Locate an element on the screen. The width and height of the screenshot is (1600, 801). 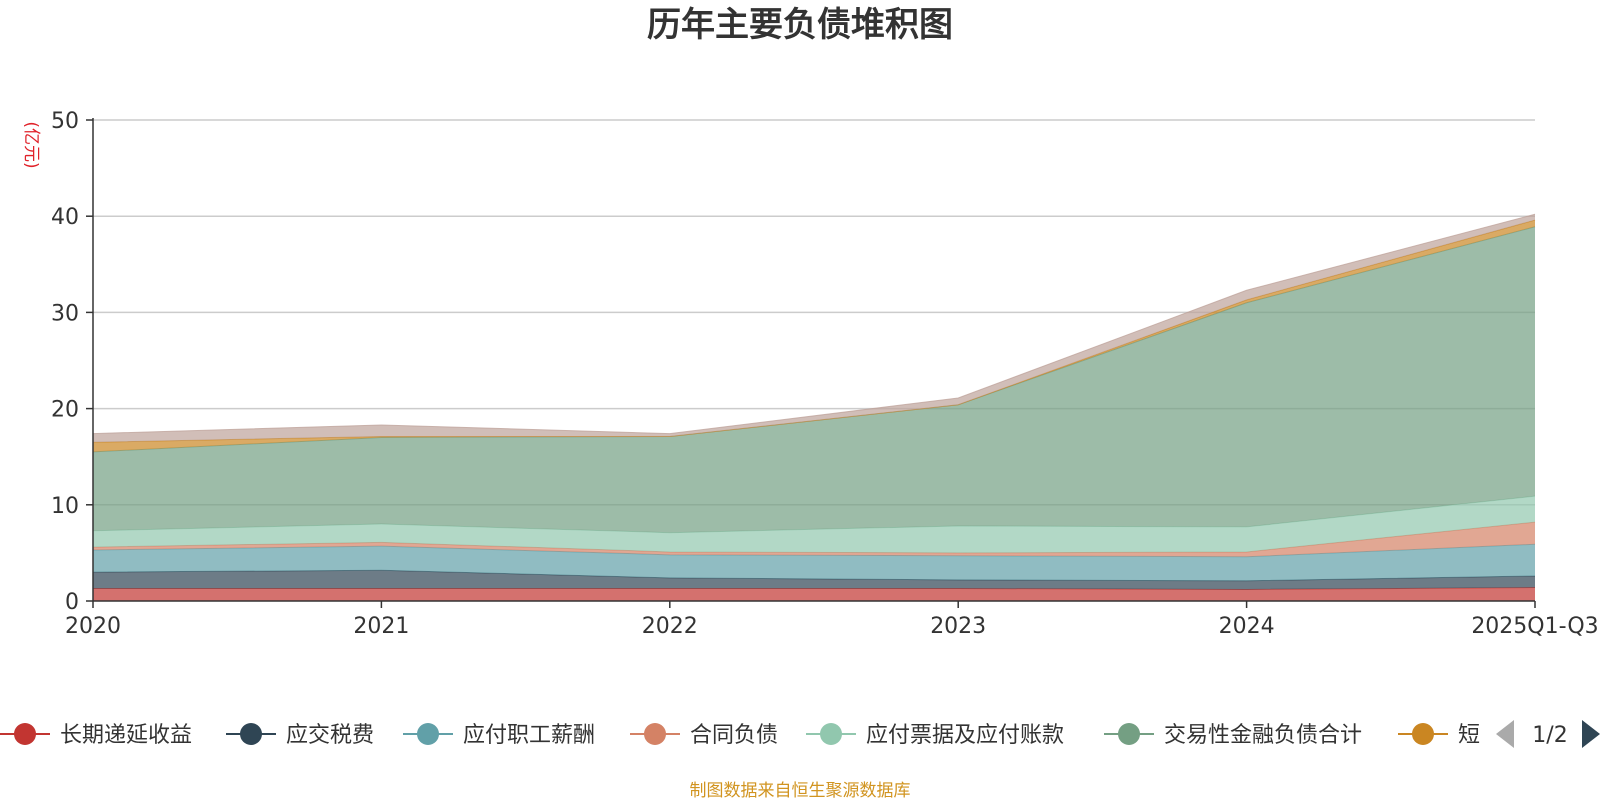
legend-prev-page-icon is located at coordinates (1505, 734).